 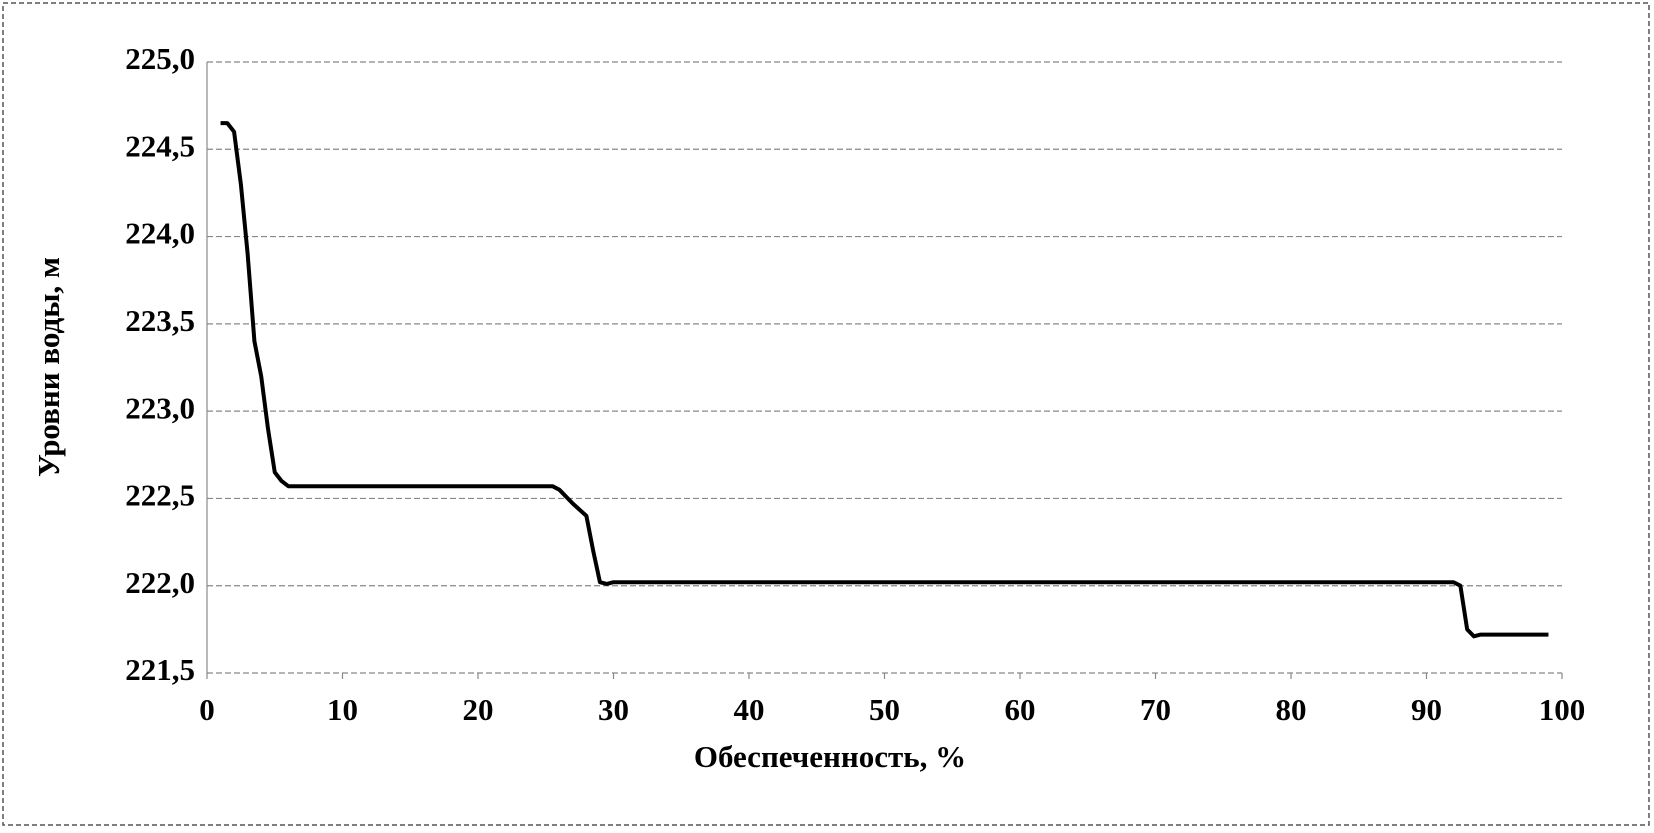 I want to click on x-tick-label: 0, so click(x=207, y=709).